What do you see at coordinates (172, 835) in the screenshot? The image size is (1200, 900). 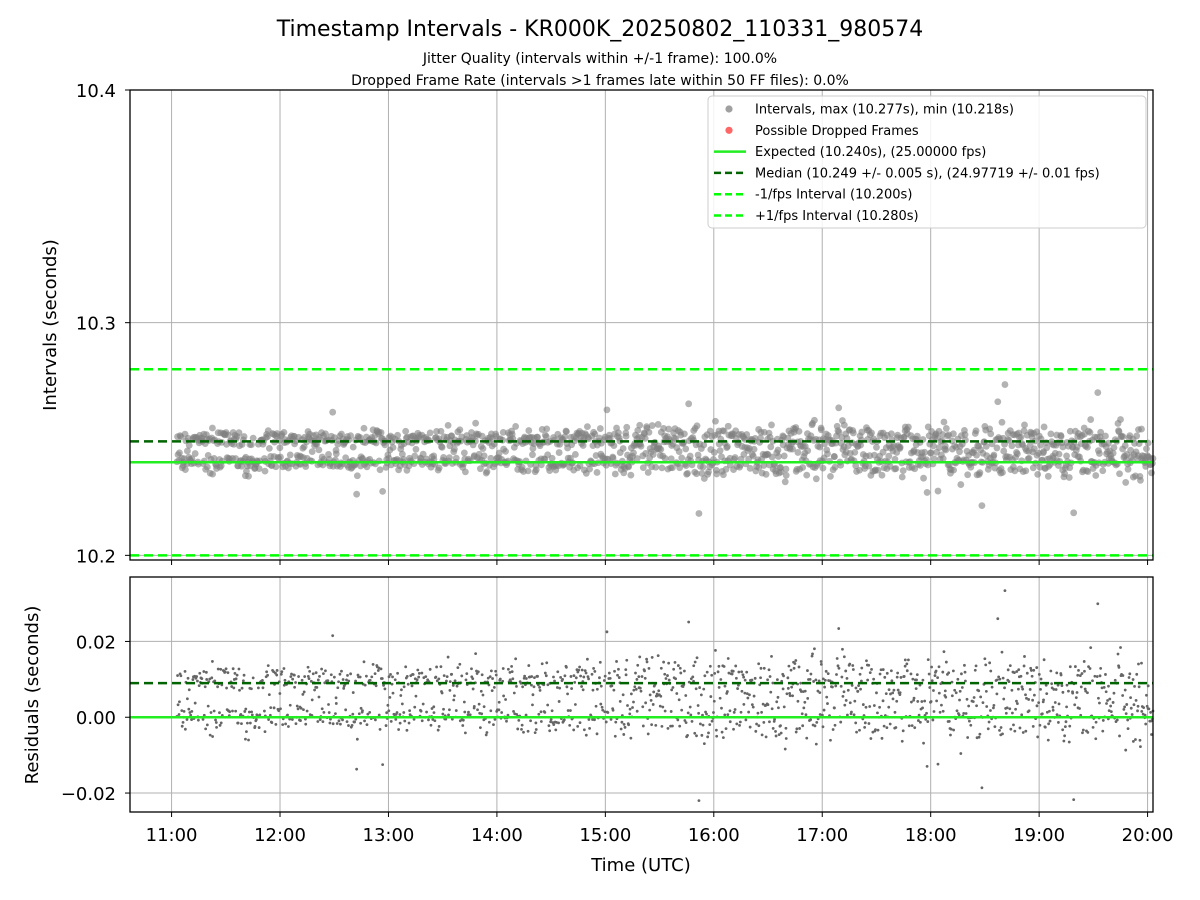 I see `x-tick-label: 11:00` at bounding box center [172, 835].